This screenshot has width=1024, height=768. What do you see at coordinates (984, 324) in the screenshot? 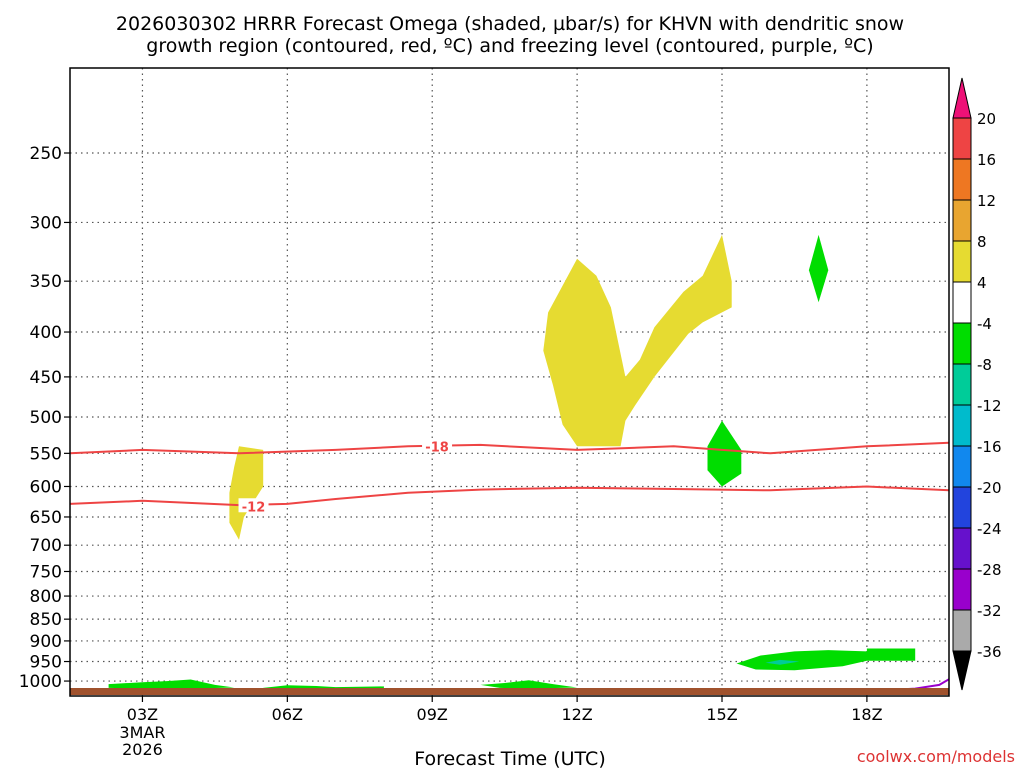
I see `colorbar-label: -4` at bounding box center [984, 324].